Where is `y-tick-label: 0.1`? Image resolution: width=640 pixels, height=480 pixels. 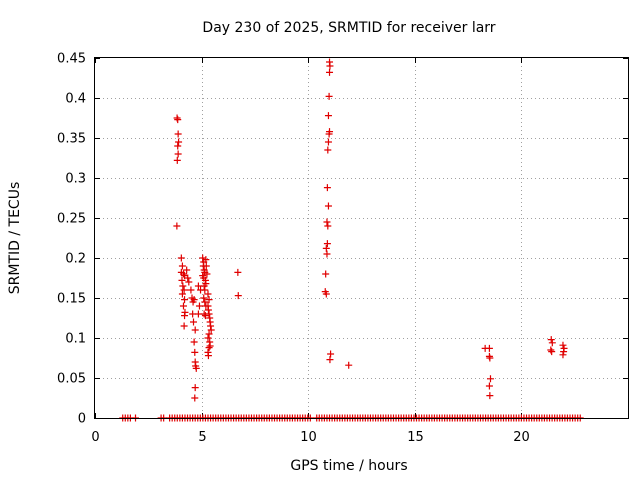 y-tick-label: 0.1 is located at coordinates (75, 339).